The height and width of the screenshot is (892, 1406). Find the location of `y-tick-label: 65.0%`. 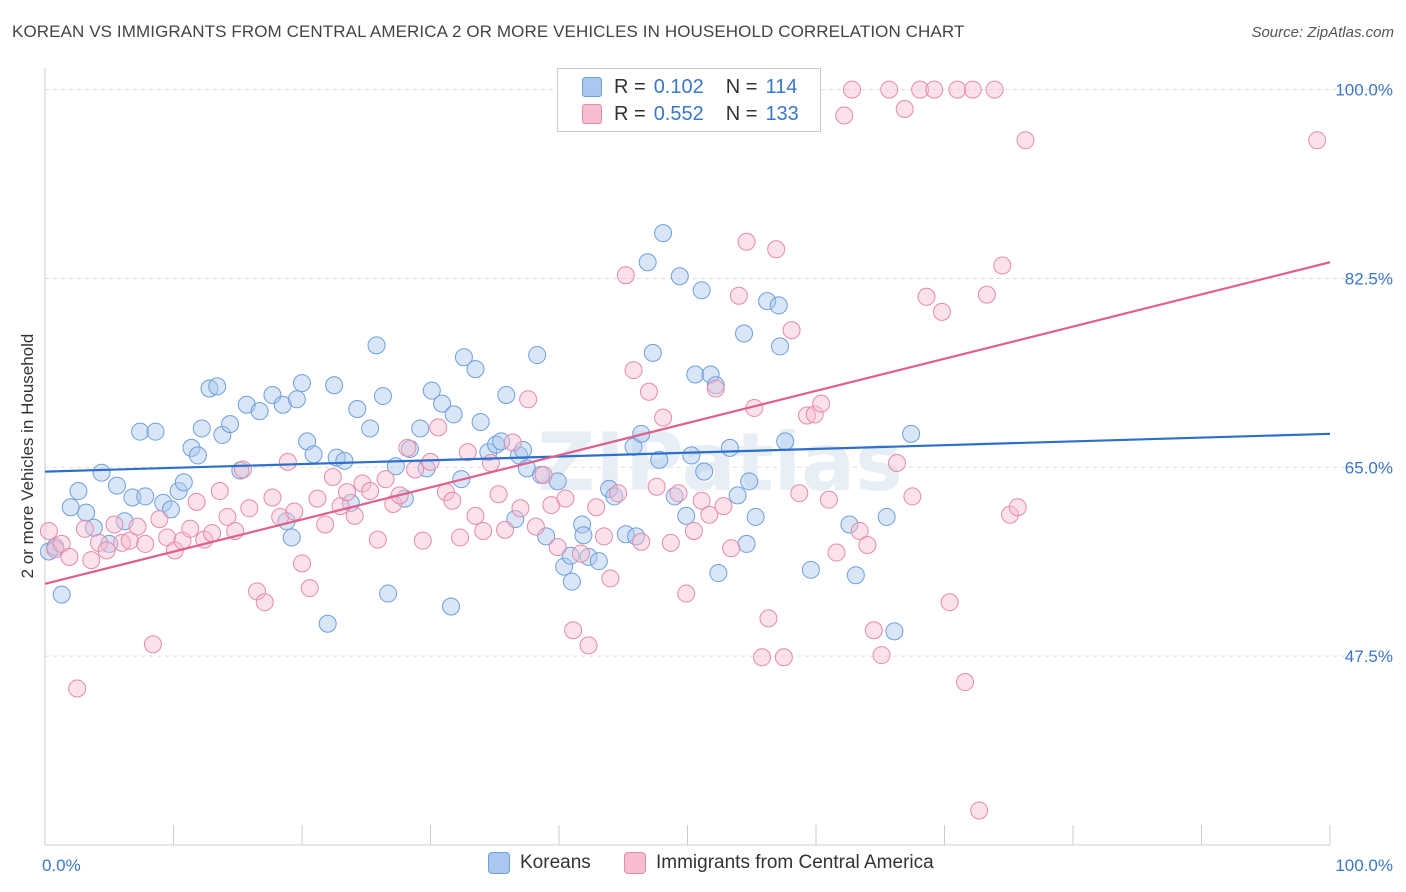

y-tick-label: 65.0% is located at coordinates (1369, 467).